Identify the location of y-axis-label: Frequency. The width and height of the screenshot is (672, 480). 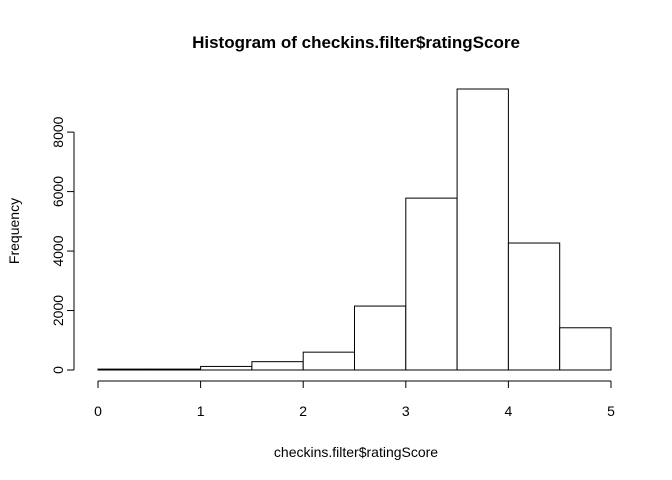
(14, 231).